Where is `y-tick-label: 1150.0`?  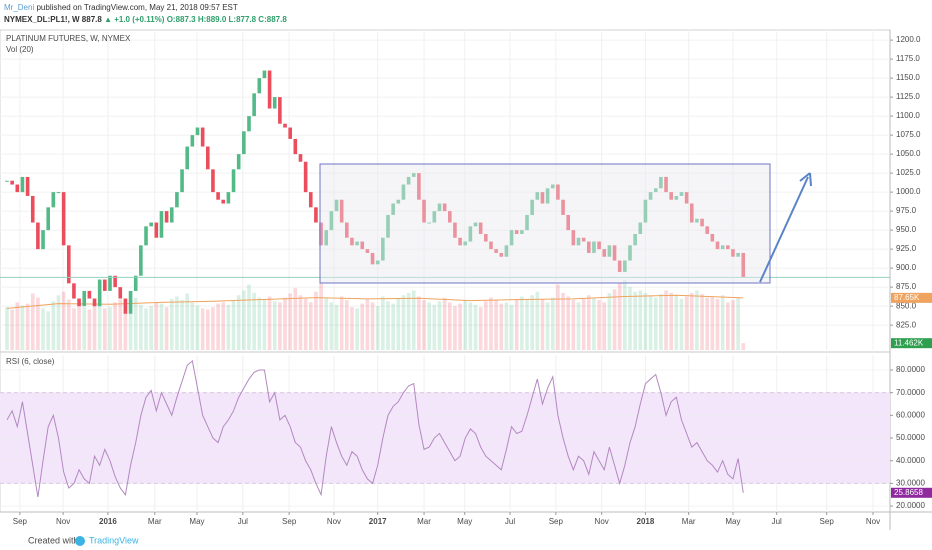
y-tick-label: 1150.0 is located at coordinates (908, 77).